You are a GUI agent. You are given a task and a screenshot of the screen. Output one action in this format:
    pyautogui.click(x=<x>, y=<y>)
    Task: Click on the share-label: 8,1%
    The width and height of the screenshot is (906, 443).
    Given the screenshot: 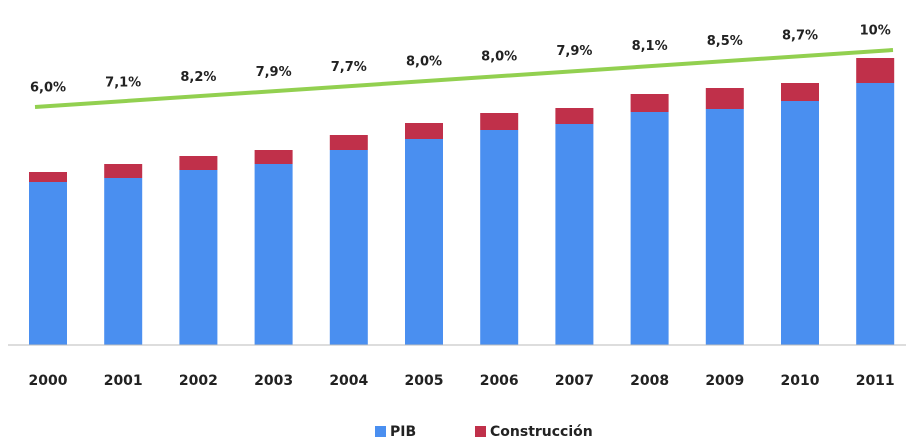 What is the action you would take?
    pyautogui.click(x=650, y=46)
    